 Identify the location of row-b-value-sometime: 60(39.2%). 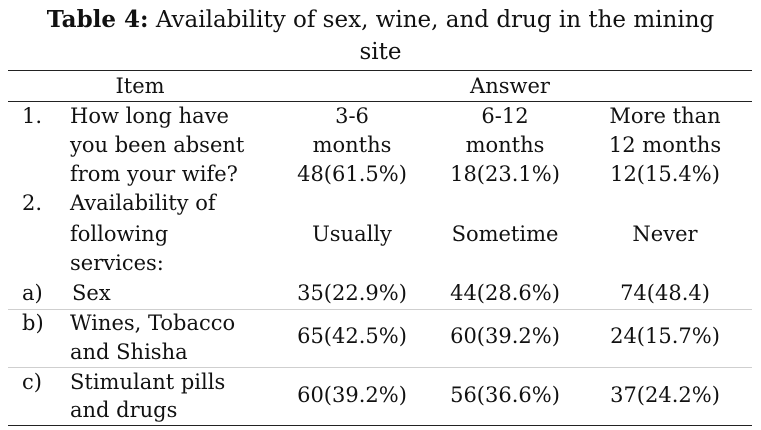
(505, 336).